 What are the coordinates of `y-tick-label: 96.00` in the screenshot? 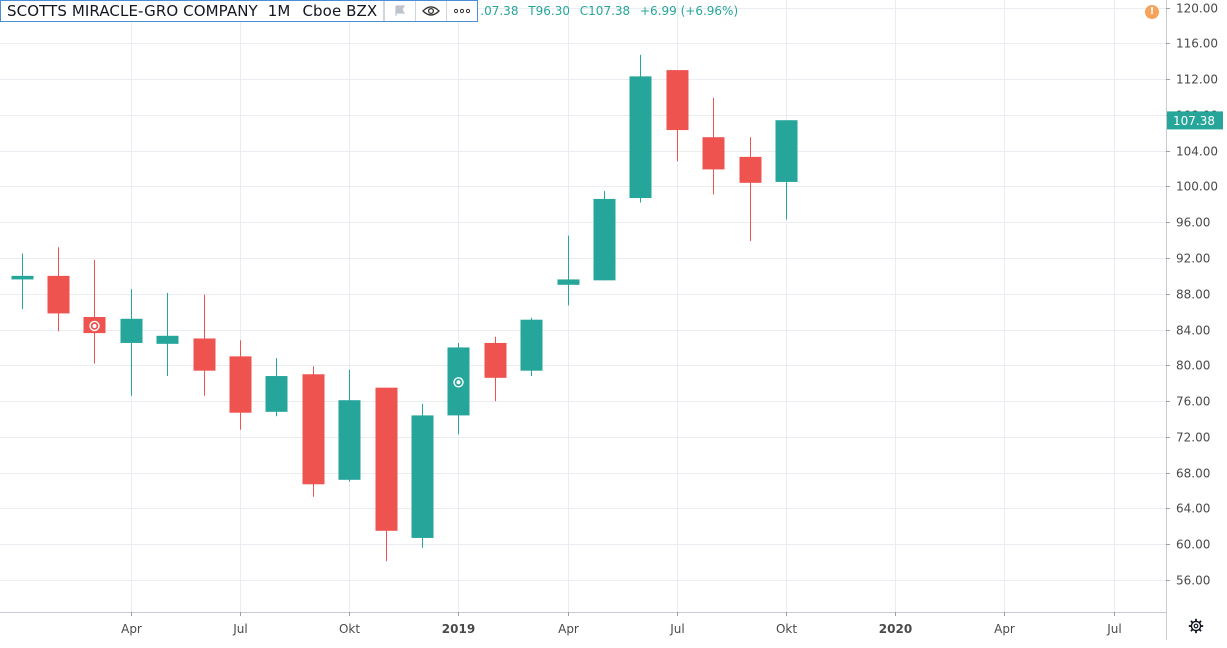 It's located at (1193, 223).